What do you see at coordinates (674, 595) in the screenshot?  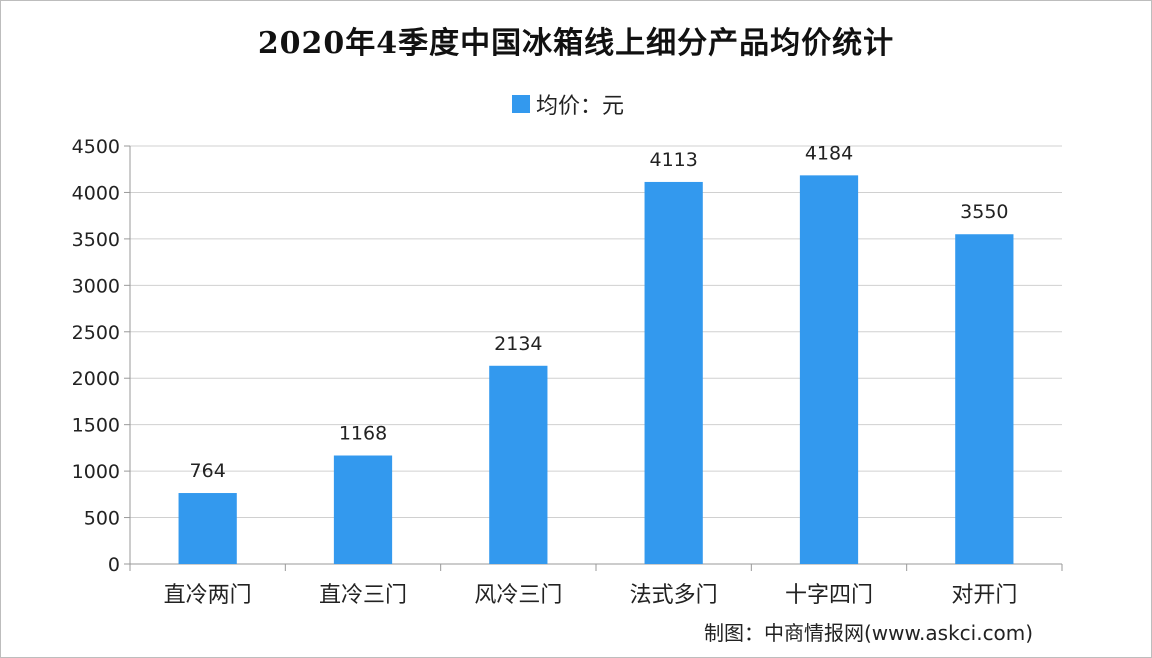 I see `x-tick-label: 法式多门` at bounding box center [674, 595].